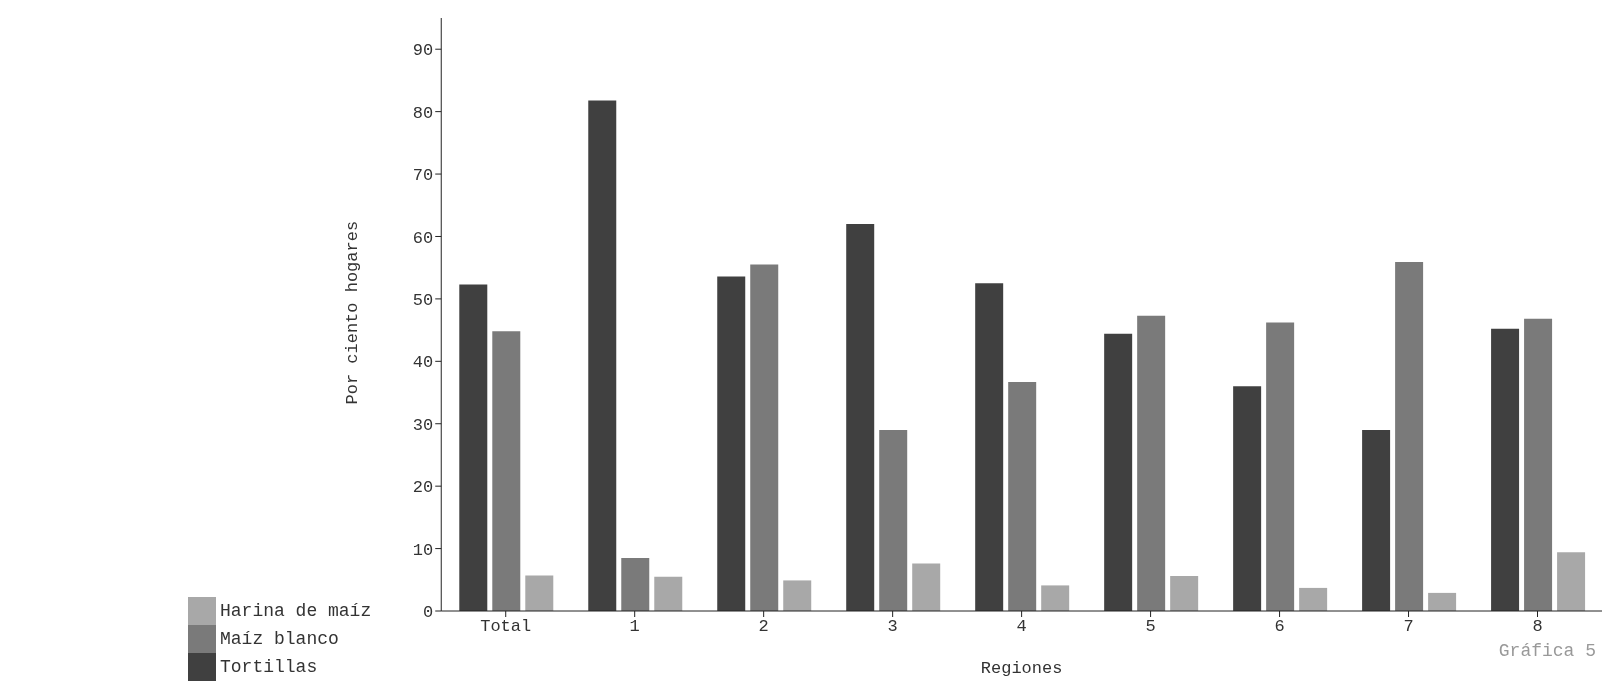 The width and height of the screenshot is (1612, 699). Describe the element at coordinates (1021, 627) in the screenshot. I see `x-tick-label: 4` at that location.